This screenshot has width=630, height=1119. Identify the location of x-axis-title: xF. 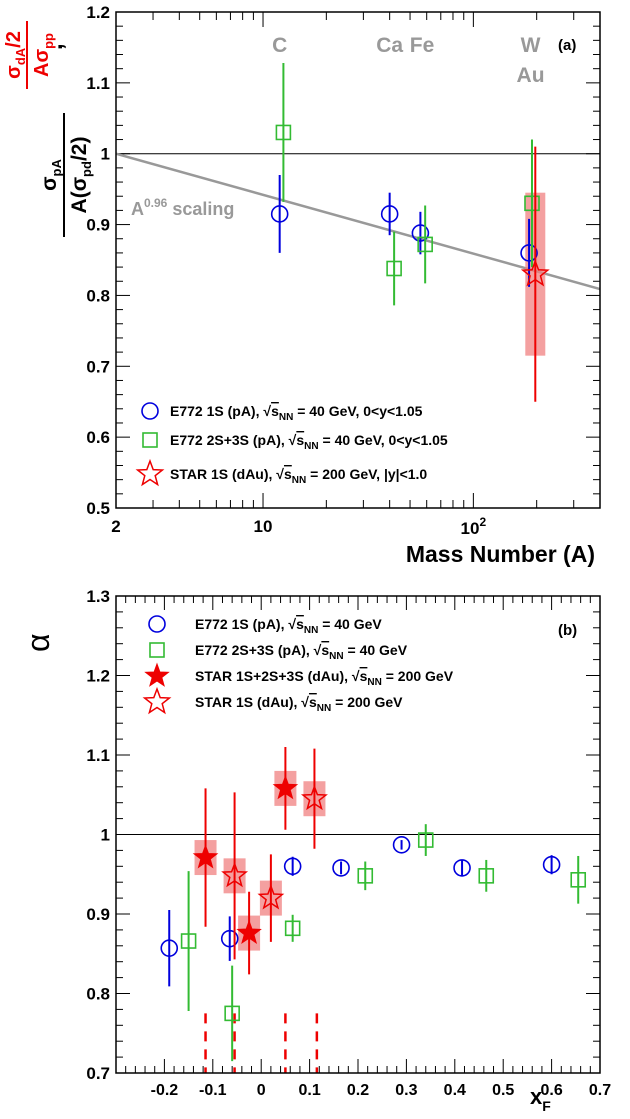
(540, 1099).